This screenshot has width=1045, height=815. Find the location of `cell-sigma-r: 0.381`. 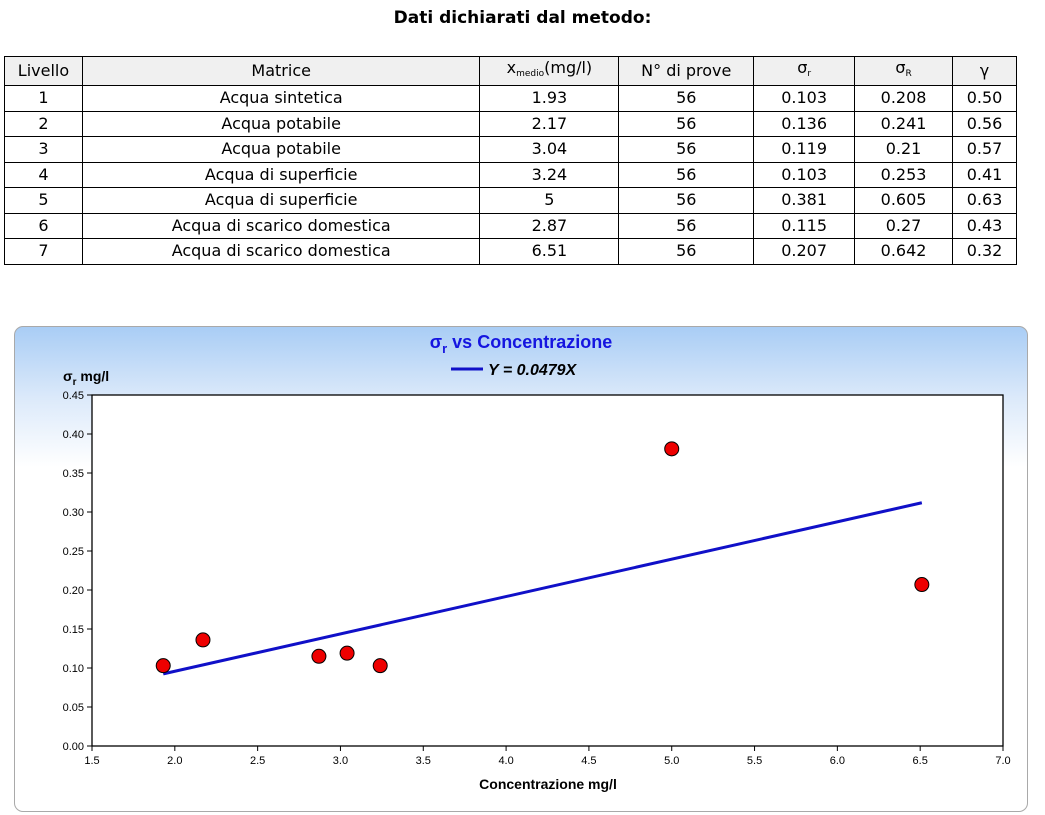

cell-sigma-r: 0.381 is located at coordinates (804, 200).